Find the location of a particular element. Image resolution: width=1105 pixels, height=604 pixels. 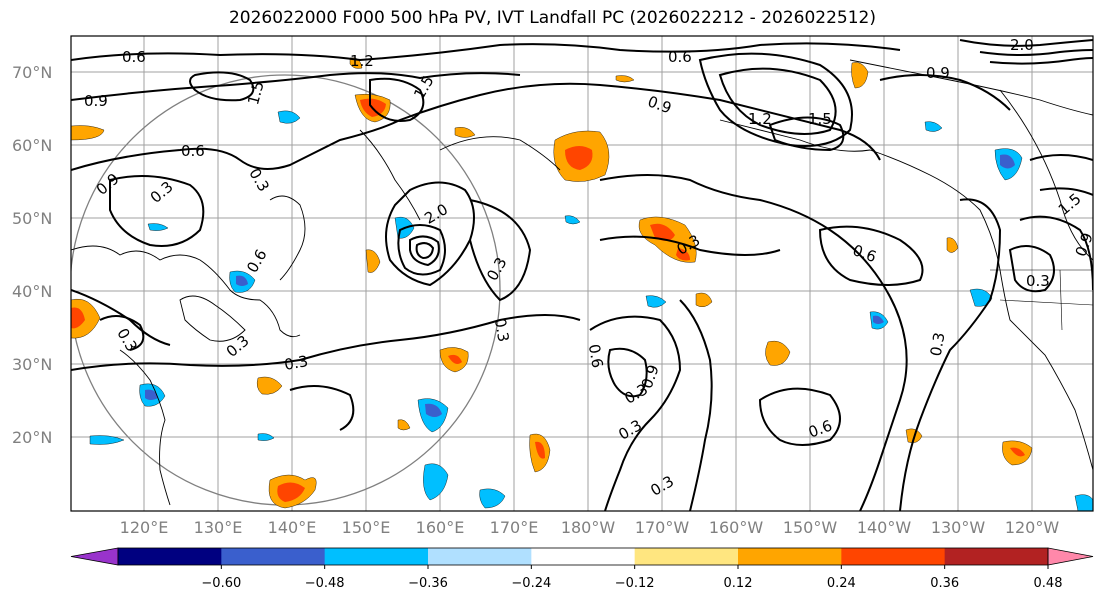

colorbar-extend-low is located at coordinates (94, 556).